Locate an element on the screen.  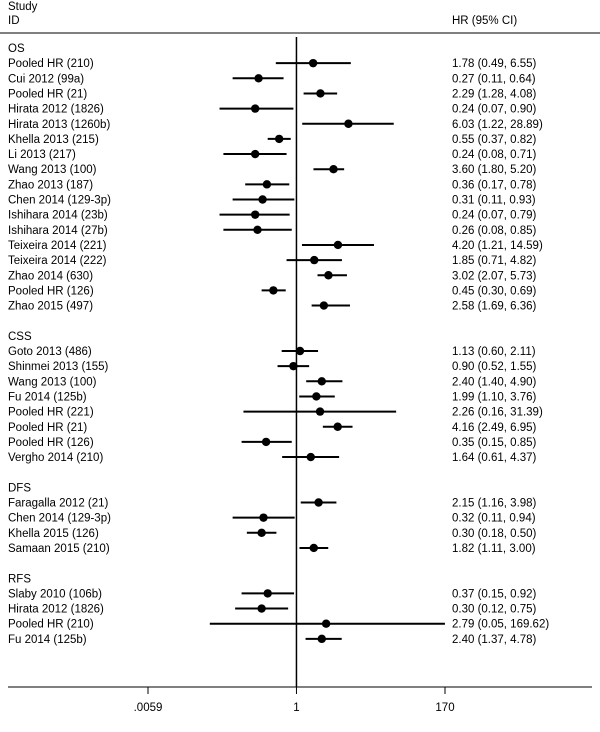
hr-ci-label: 0.26 (0.08, 0.85) is located at coordinates (494, 231).